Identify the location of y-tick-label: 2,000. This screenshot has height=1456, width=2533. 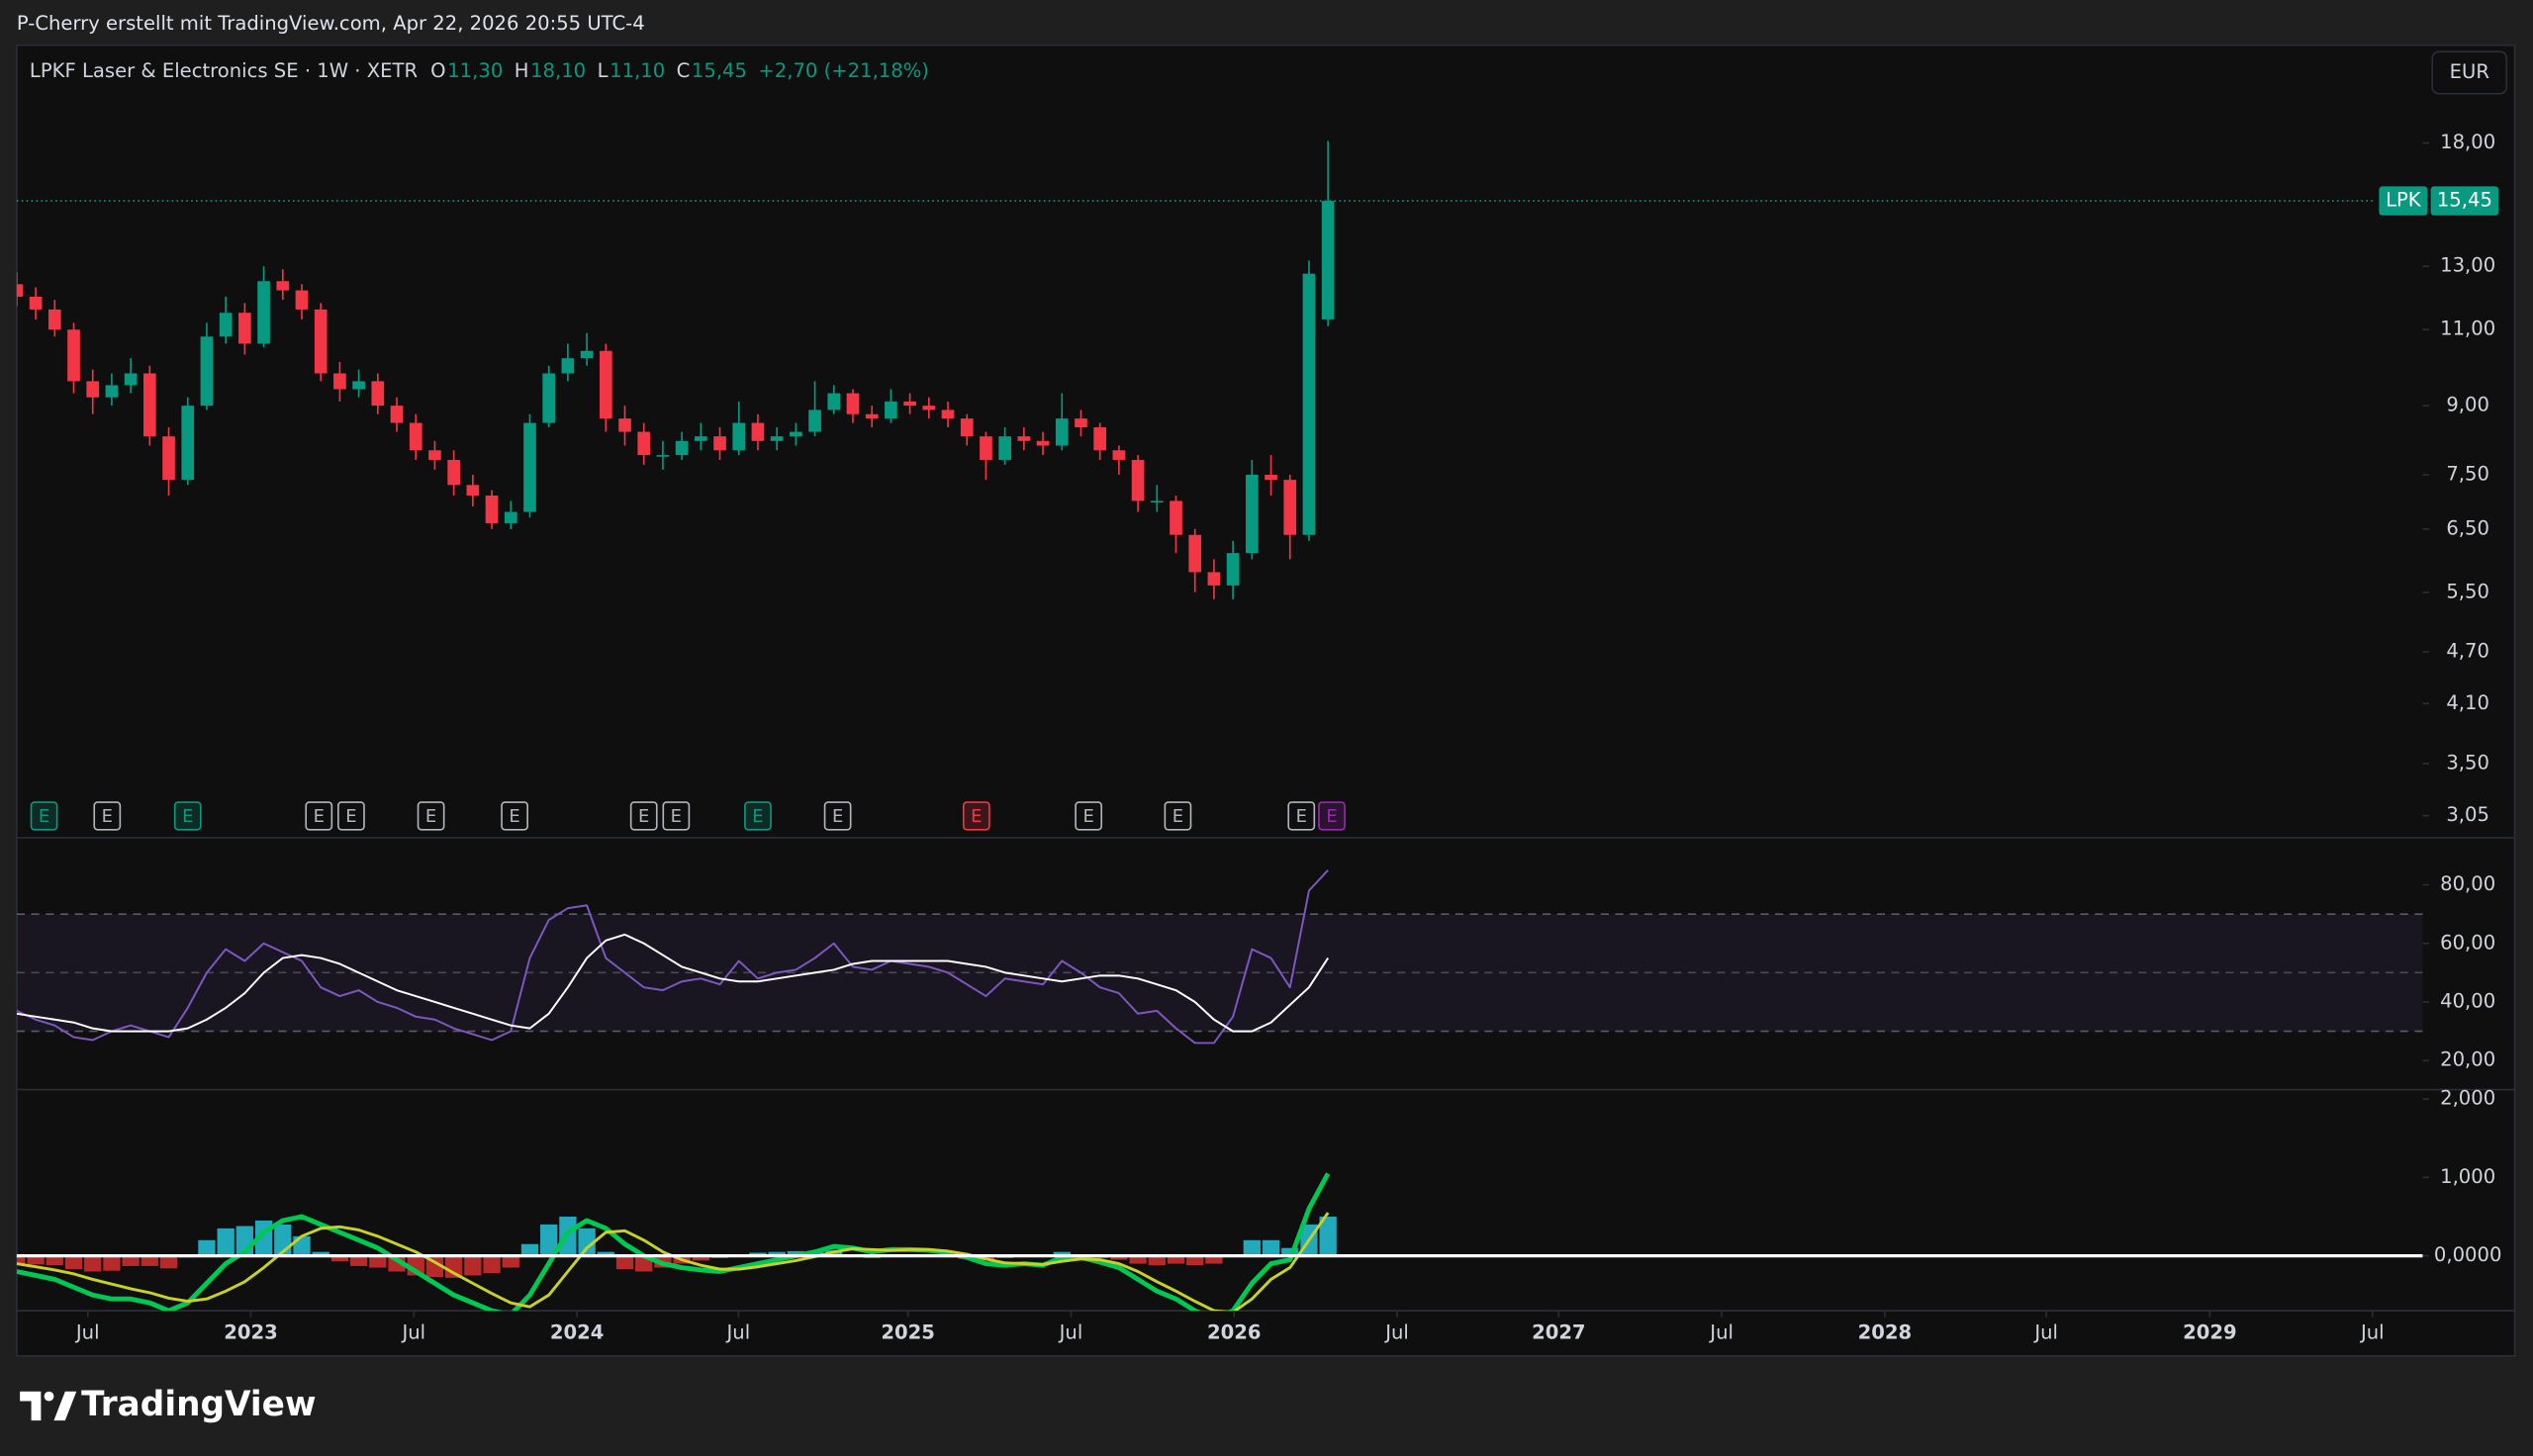
(2468, 1098).